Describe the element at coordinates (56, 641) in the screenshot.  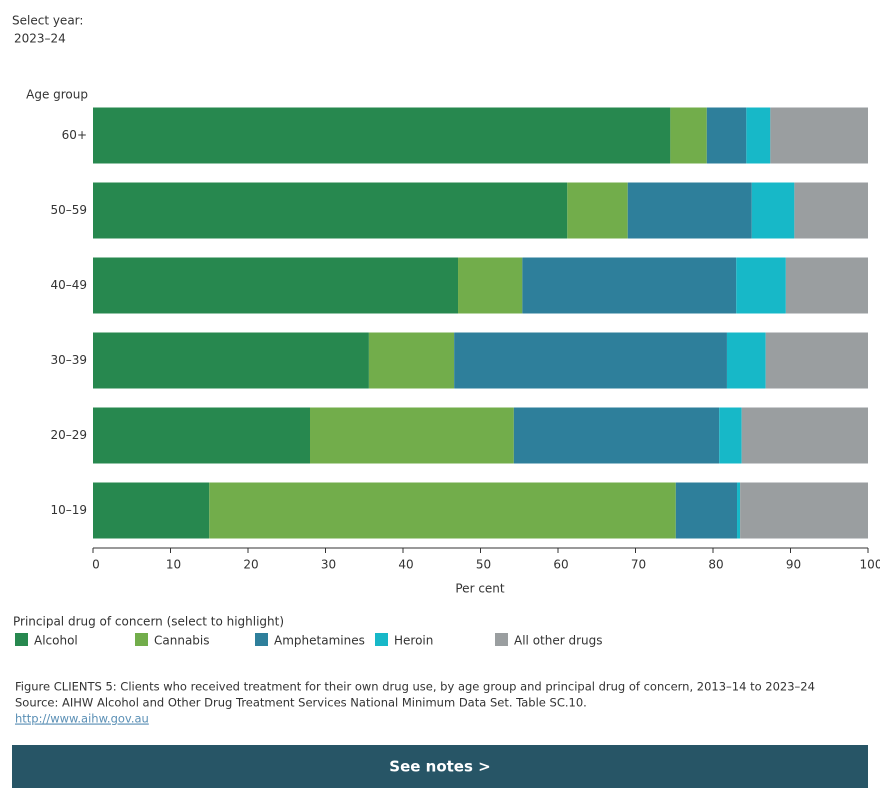
I see `legend-label: Alcohol` at that location.